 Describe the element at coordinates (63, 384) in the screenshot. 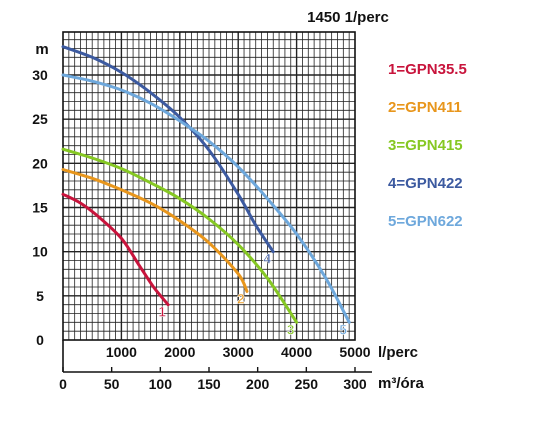

I see `x2-tick-label: 0` at that location.